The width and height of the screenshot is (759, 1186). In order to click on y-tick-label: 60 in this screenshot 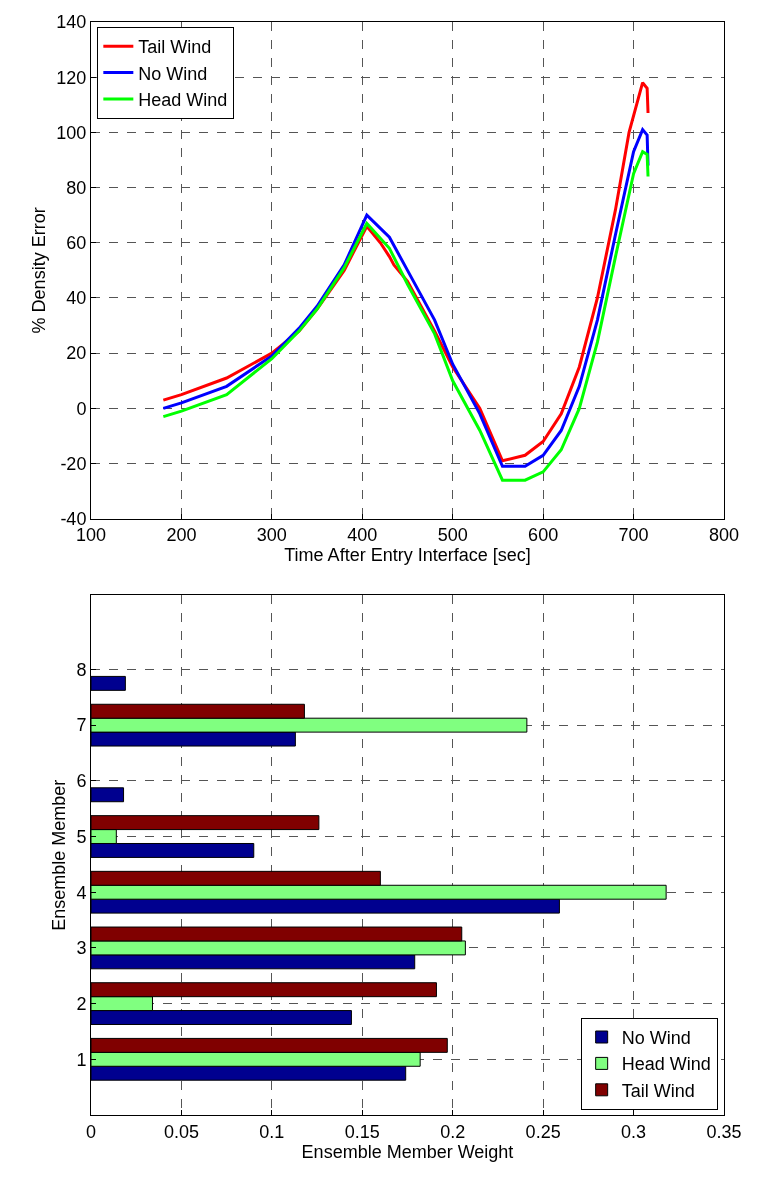, I will do `click(76, 243)`.